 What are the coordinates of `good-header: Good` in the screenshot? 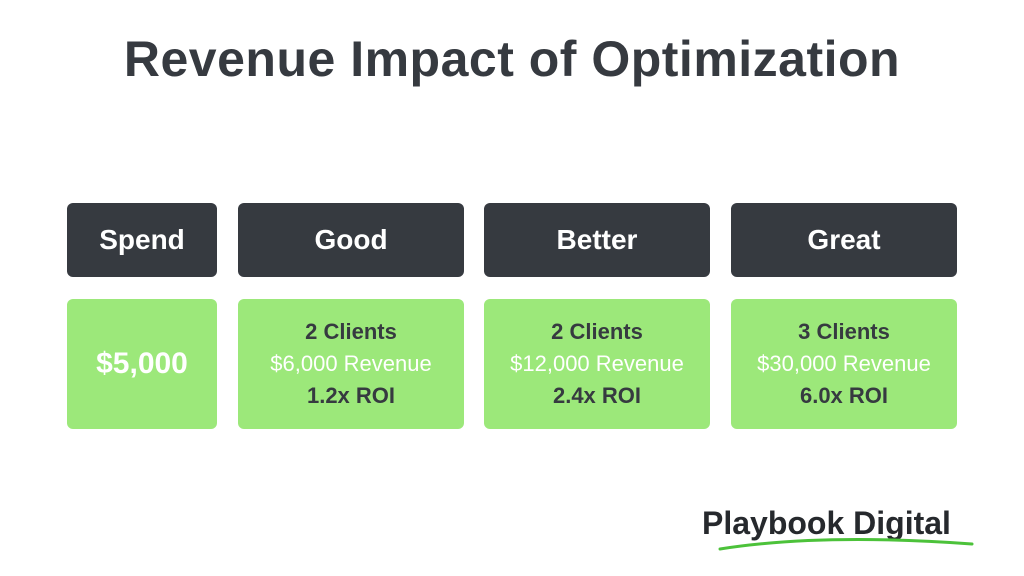 It's located at (351, 240).